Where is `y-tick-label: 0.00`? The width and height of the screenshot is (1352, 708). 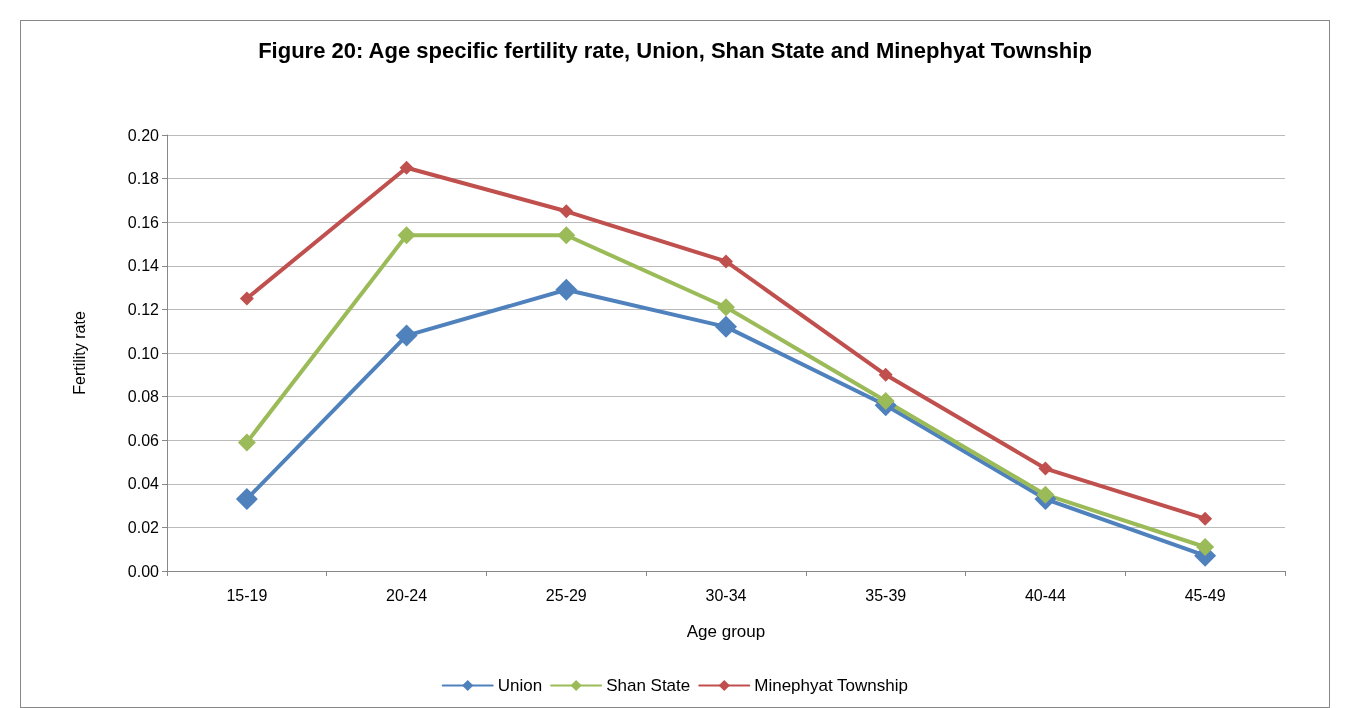 y-tick-label: 0.00 is located at coordinates (143, 571).